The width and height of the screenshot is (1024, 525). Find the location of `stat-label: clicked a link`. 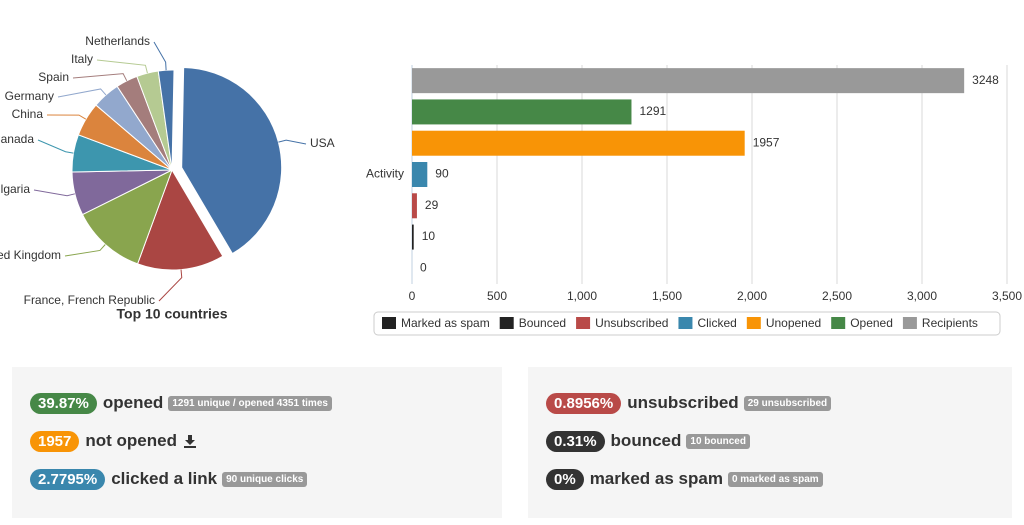

stat-label: clicked a link is located at coordinates (164, 478).